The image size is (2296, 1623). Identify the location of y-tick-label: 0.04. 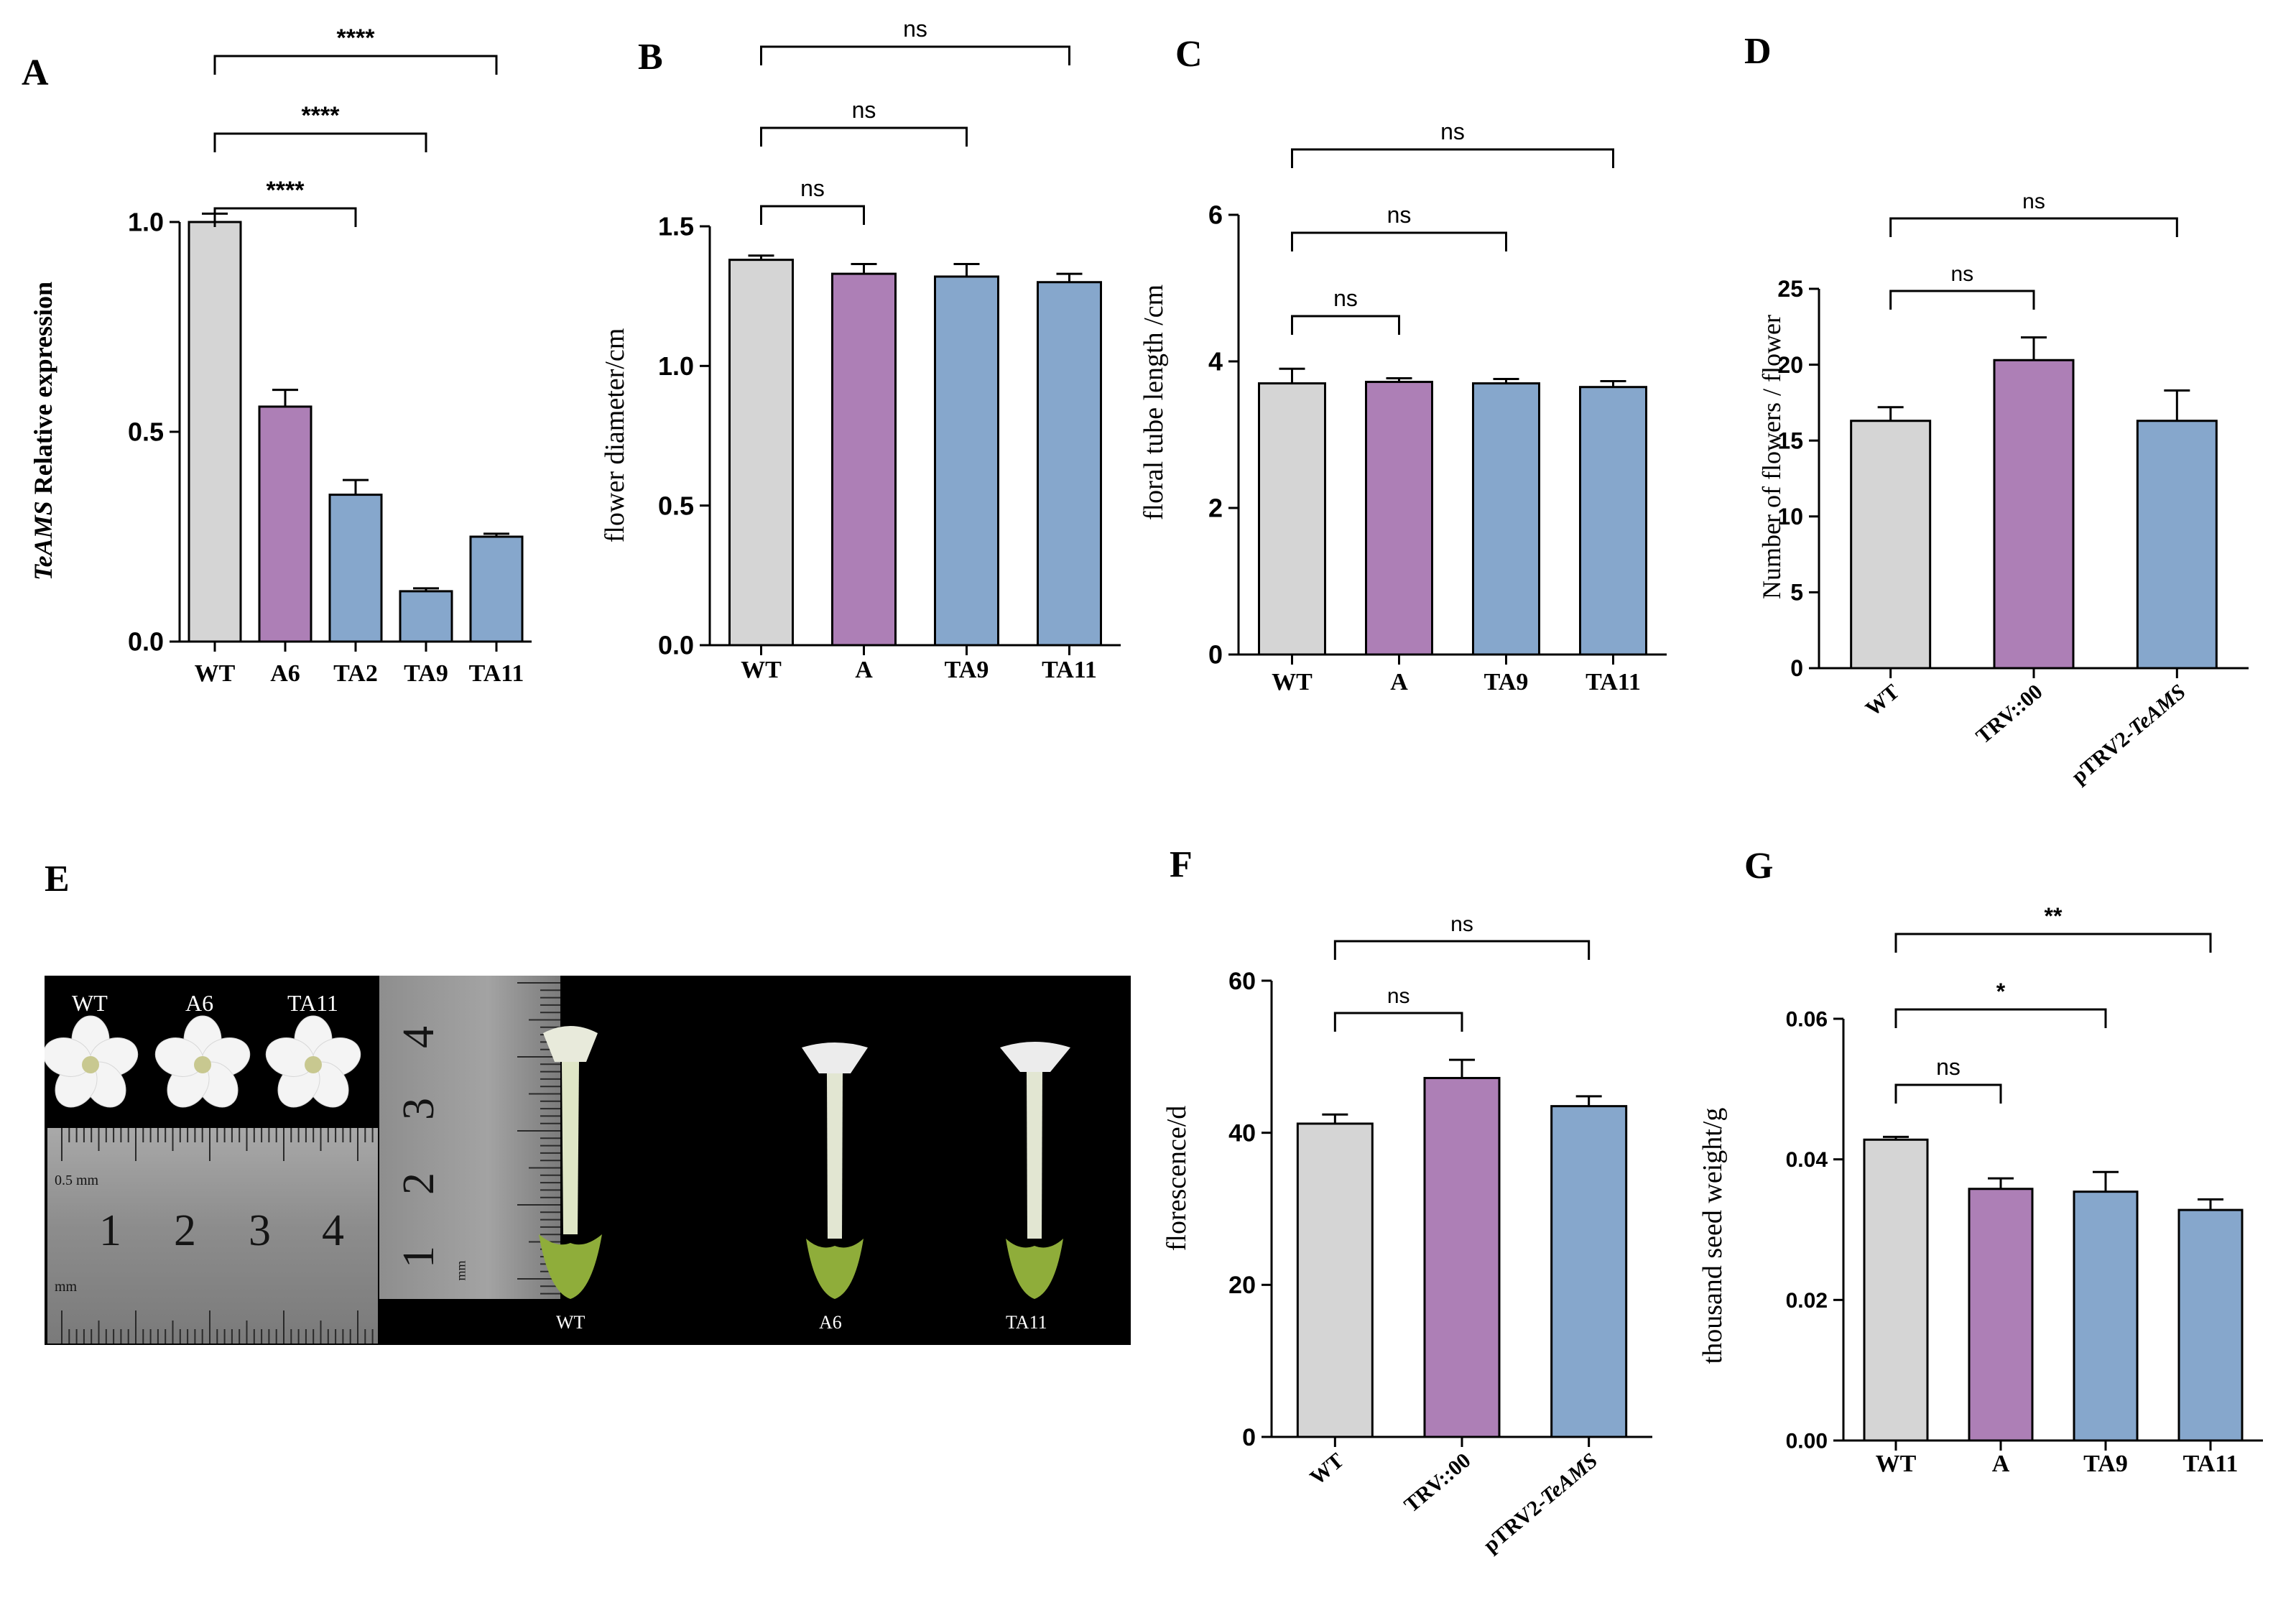
(1807, 1160).